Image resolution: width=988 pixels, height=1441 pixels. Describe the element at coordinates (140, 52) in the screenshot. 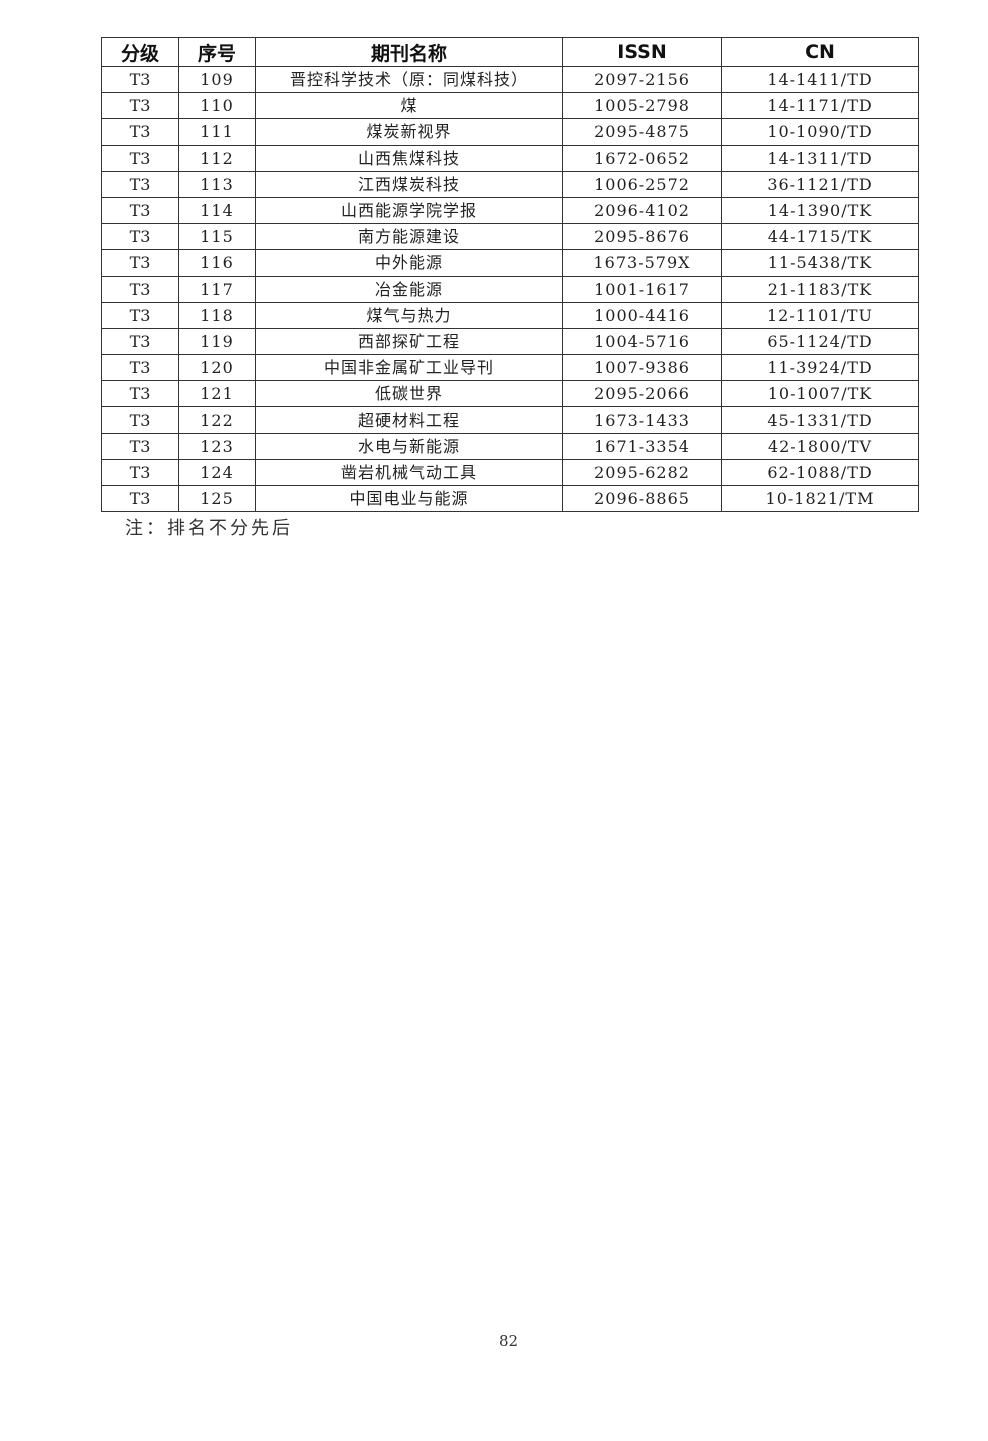

I see `header-level: 分级` at that location.